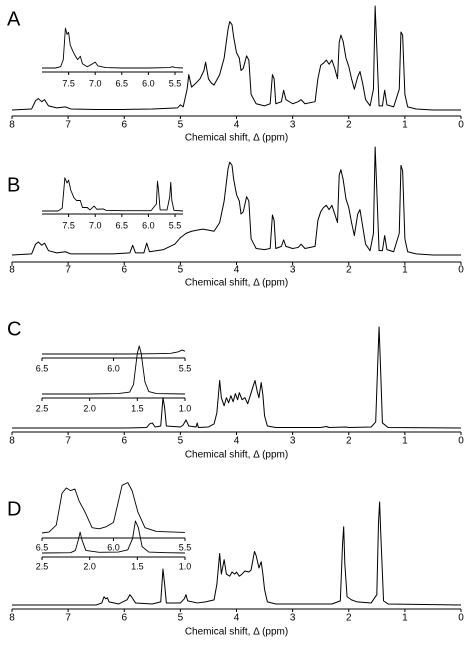 This screenshot has width=474, height=652. Describe the element at coordinates (13, 185) in the screenshot. I see `panel-label: B` at that location.